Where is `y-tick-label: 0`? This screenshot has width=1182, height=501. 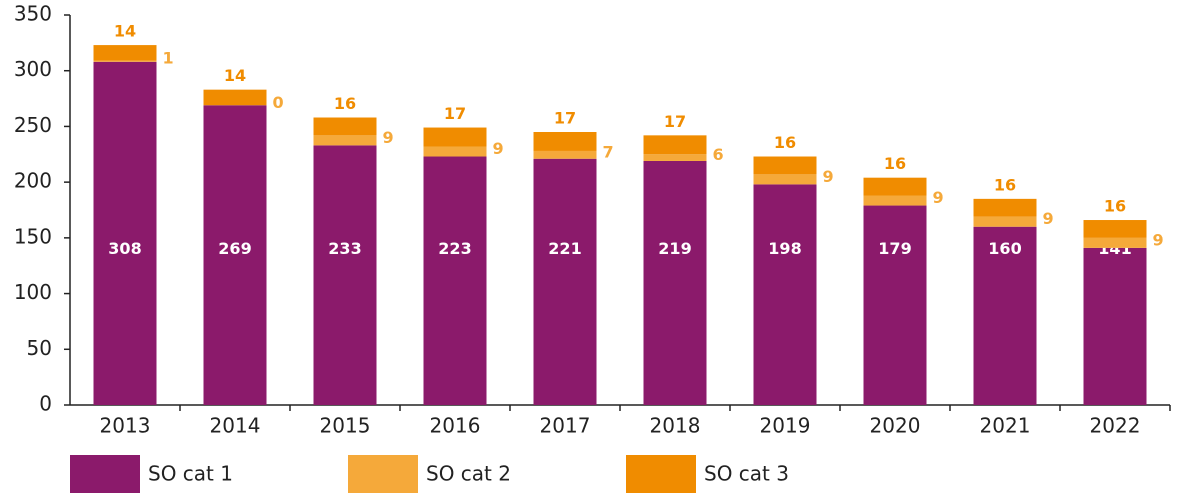
y-tick-label: 0 is located at coordinates (45, 404).